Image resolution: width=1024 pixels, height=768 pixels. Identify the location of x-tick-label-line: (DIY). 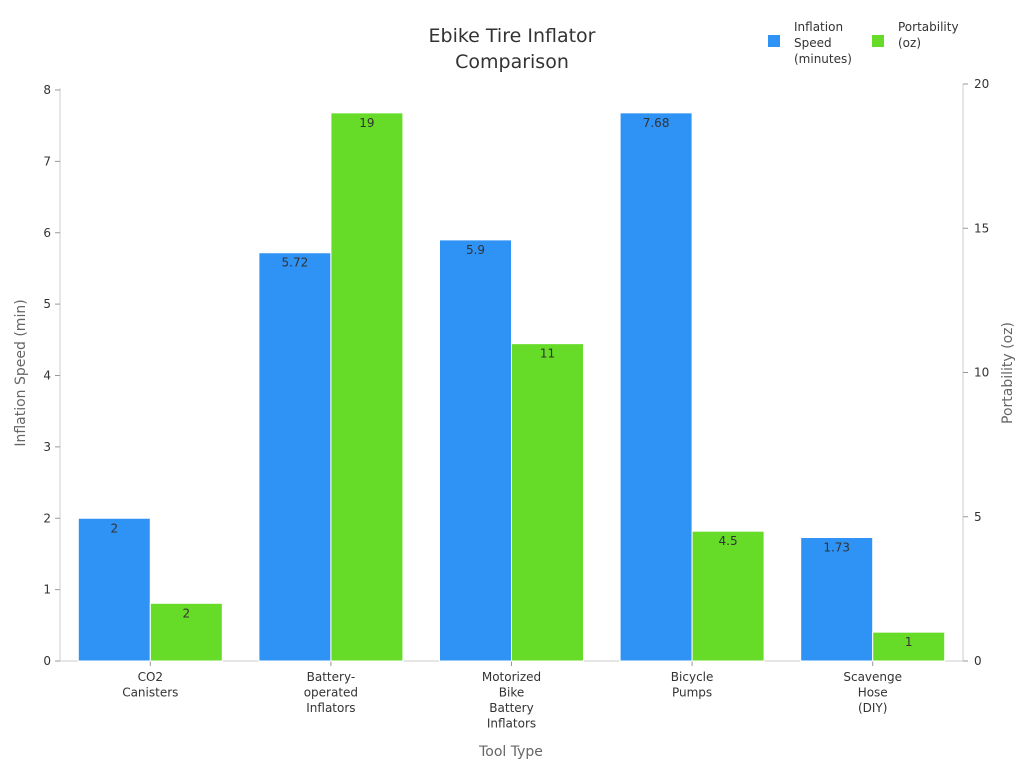
(872, 708).